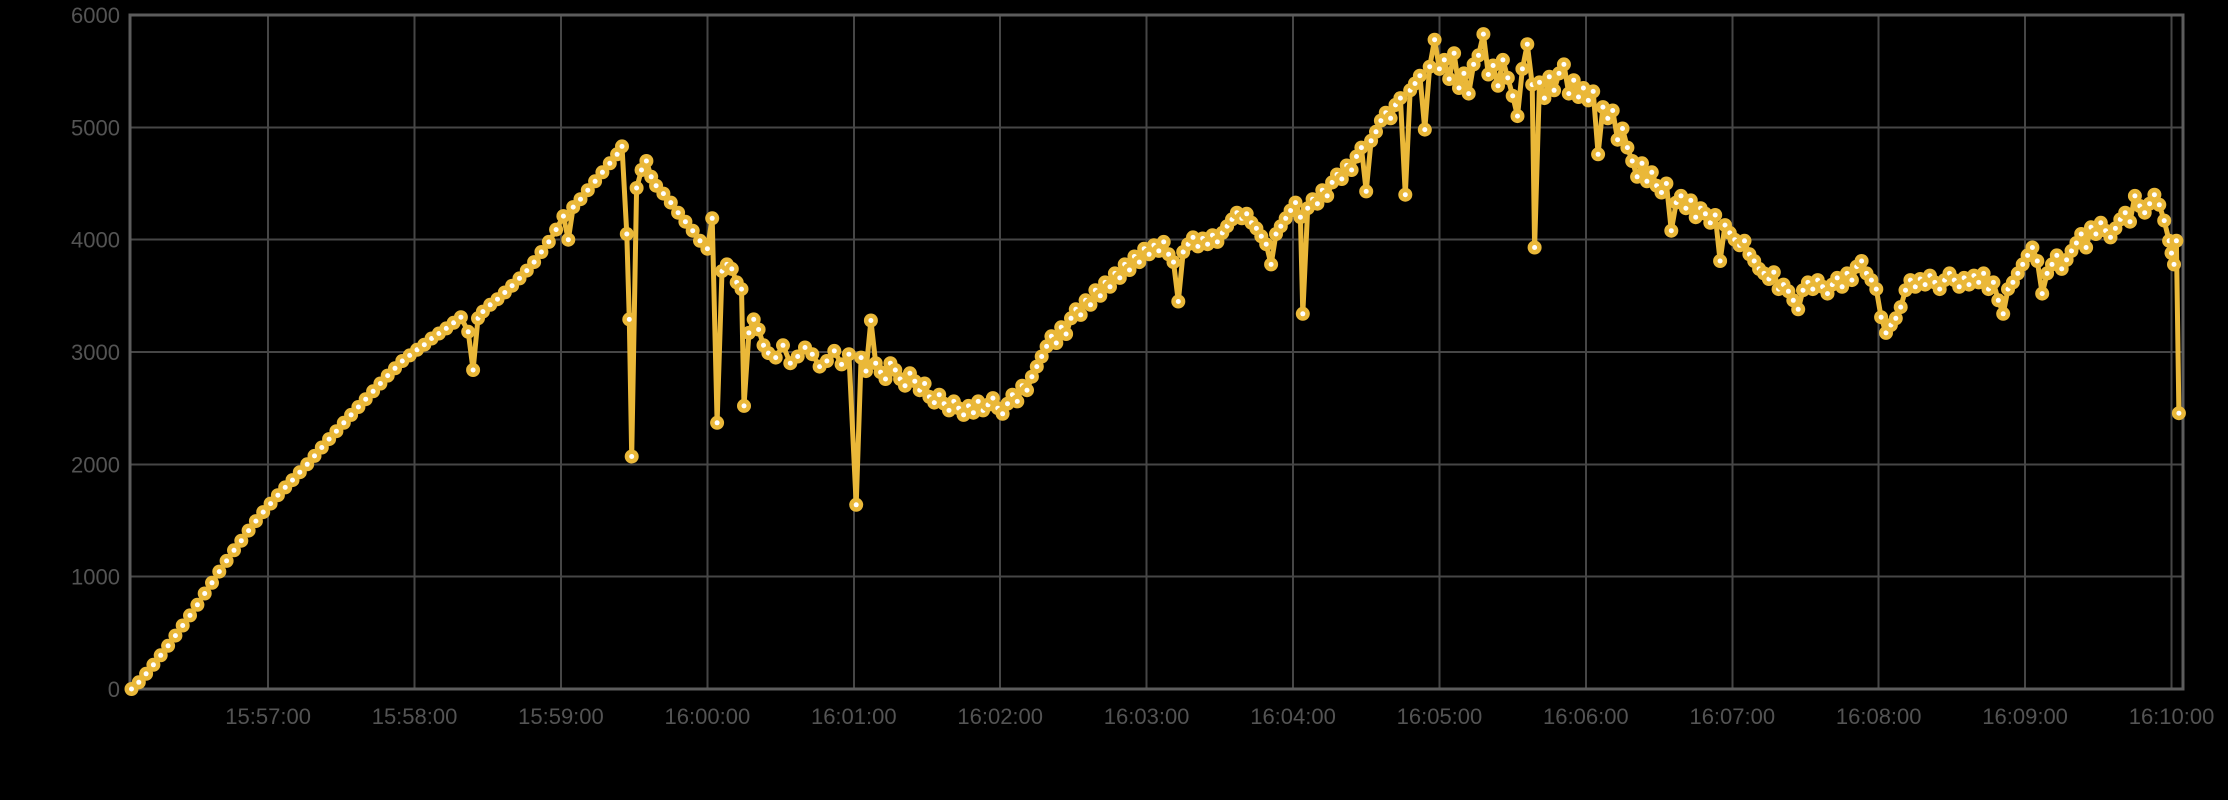 The height and width of the screenshot is (800, 2228). I want to click on y-axis-tick-label: 5000, so click(95, 127).